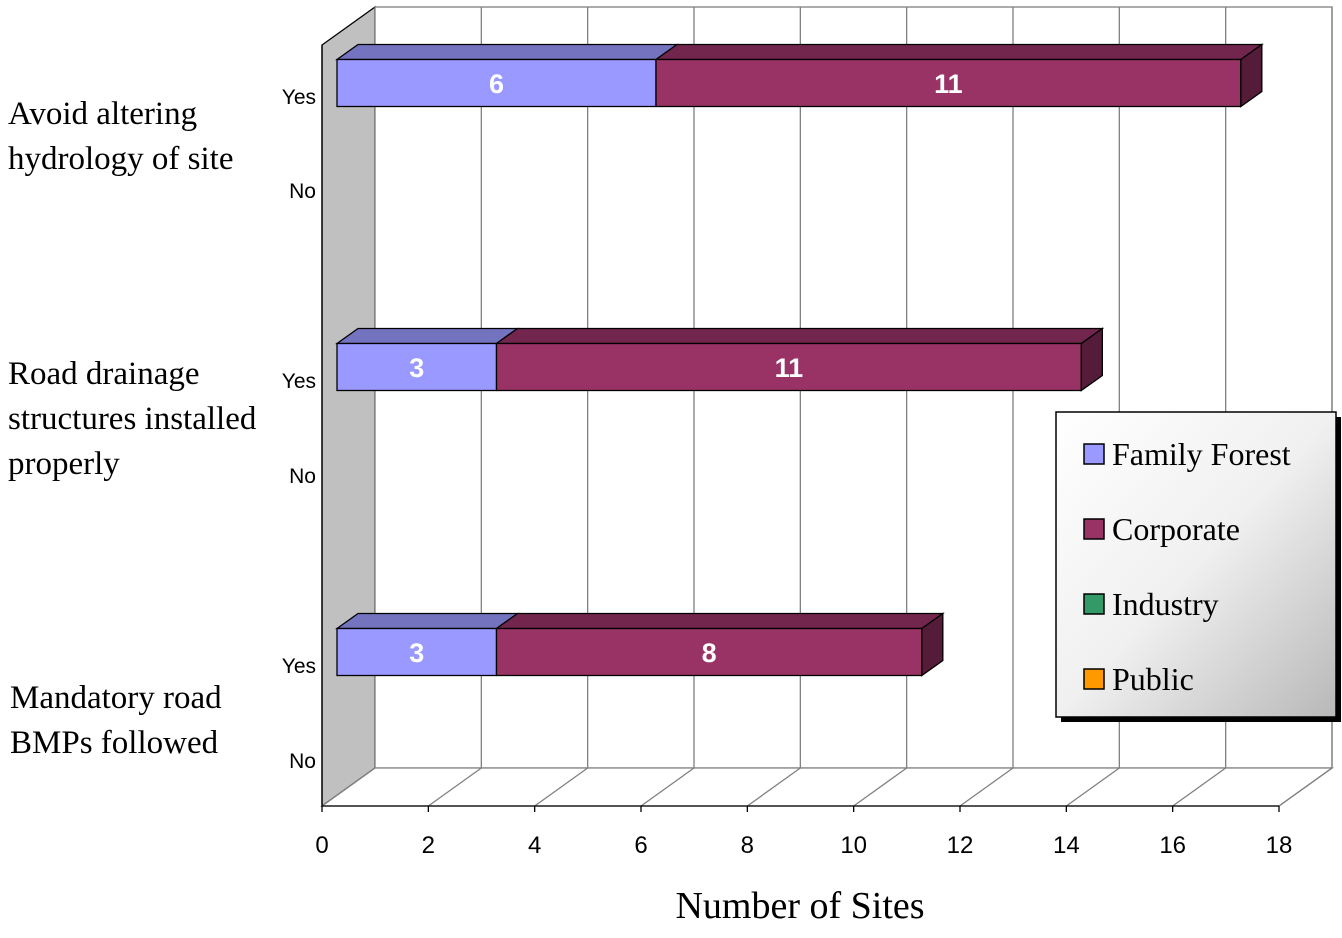 The image size is (1342, 938). What do you see at coordinates (1279, 845) in the screenshot?
I see `x-tick-label: 18` at bounding box center [1279, 845].